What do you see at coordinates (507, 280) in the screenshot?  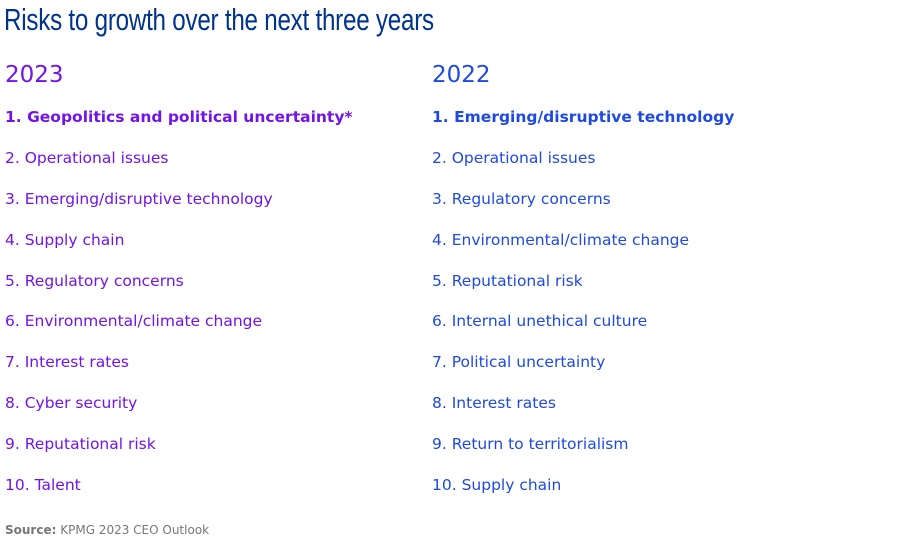 I see `list-item: 5. Reputational risk` at bounding box center [507, 280].